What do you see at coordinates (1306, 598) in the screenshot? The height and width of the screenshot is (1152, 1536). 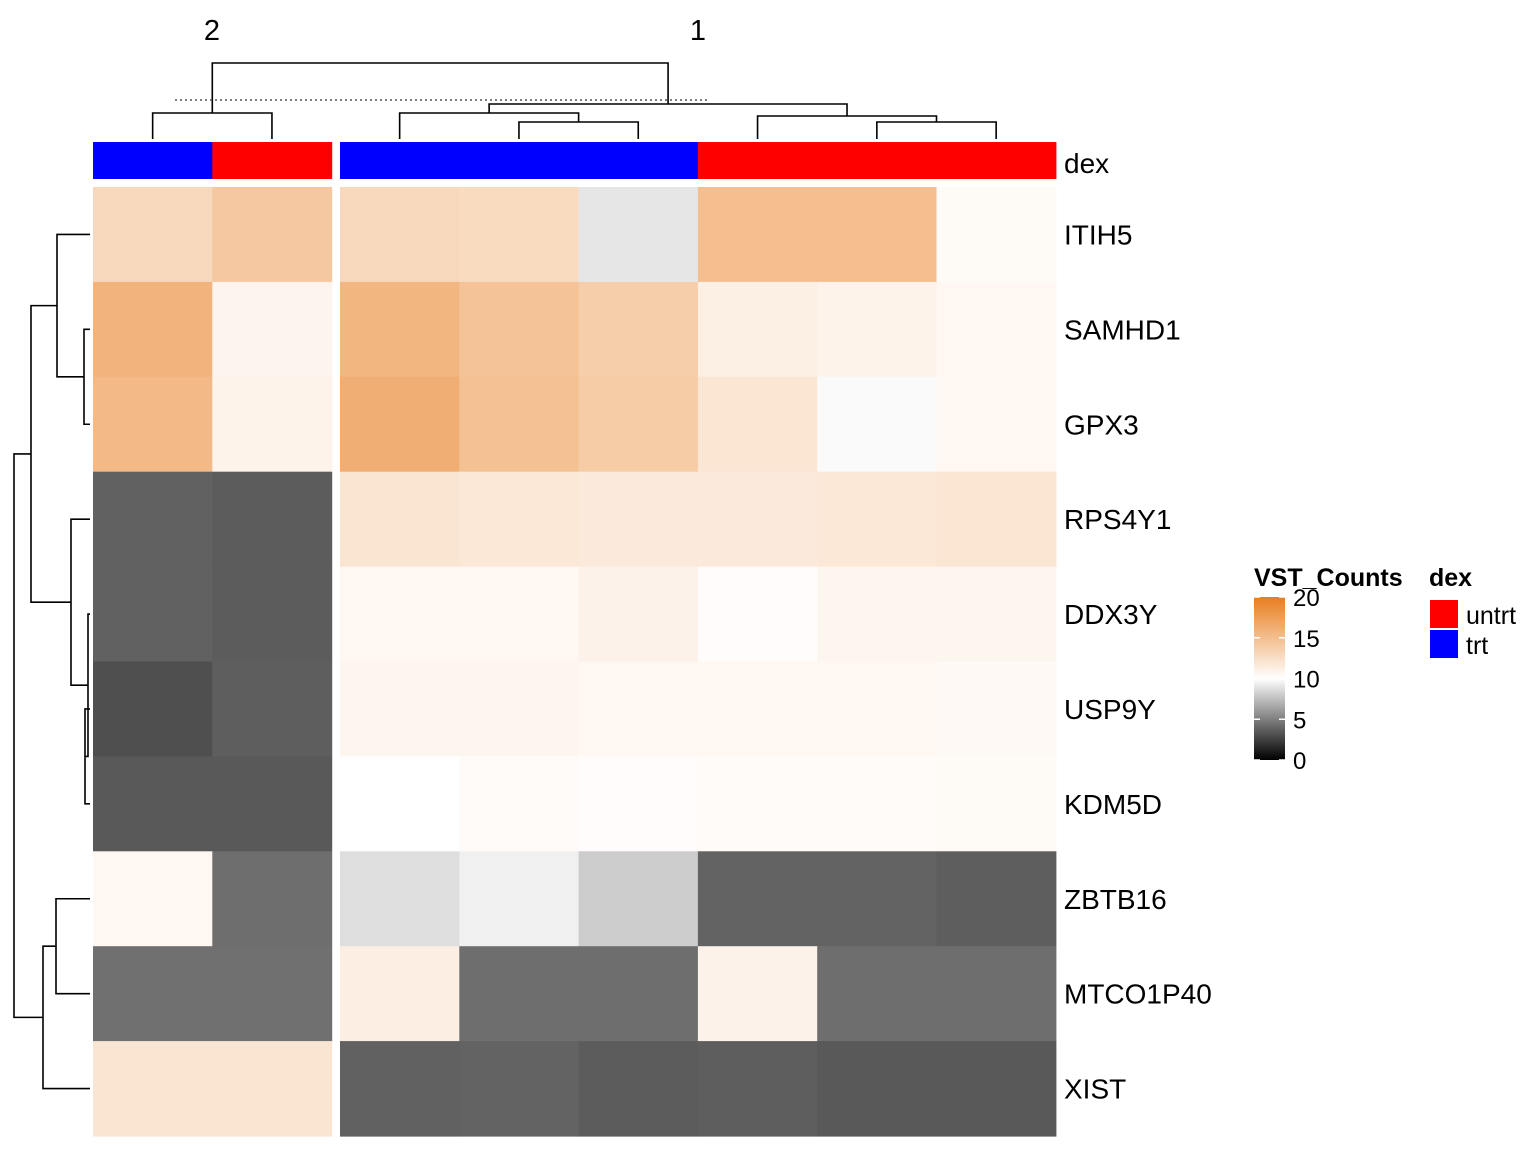 I see `legend-tick-label: 20` at bounding box center [1306, 598].